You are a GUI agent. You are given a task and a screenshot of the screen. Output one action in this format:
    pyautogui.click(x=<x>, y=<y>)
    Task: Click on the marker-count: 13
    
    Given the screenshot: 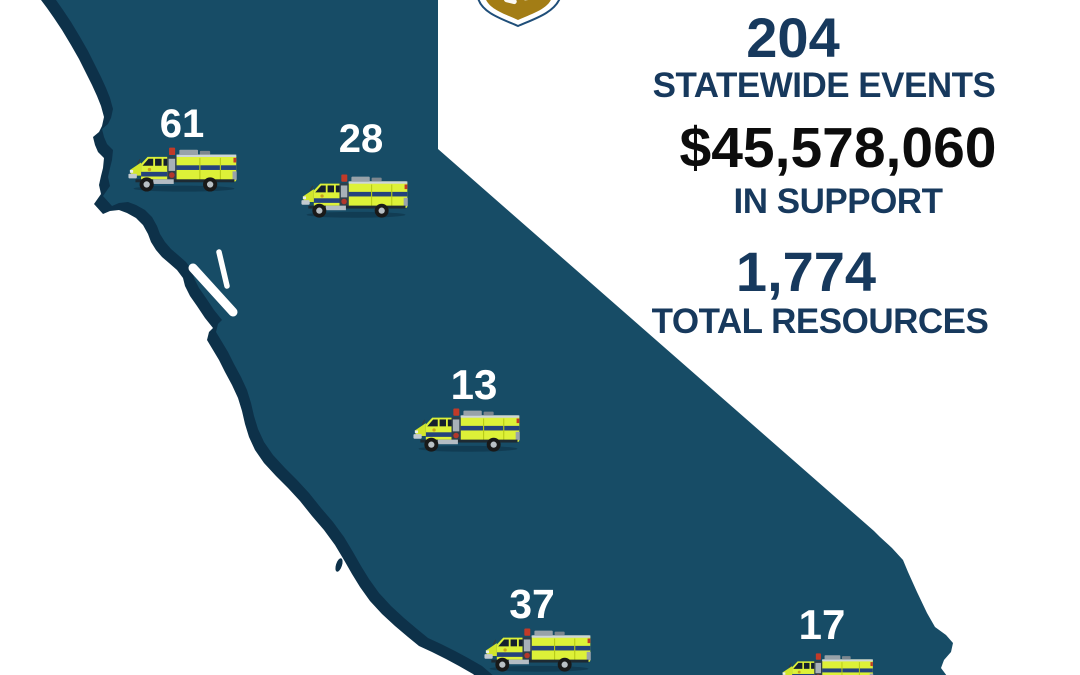 What is the action you would take?
    pyautogui.click(x=474, y=384)
    